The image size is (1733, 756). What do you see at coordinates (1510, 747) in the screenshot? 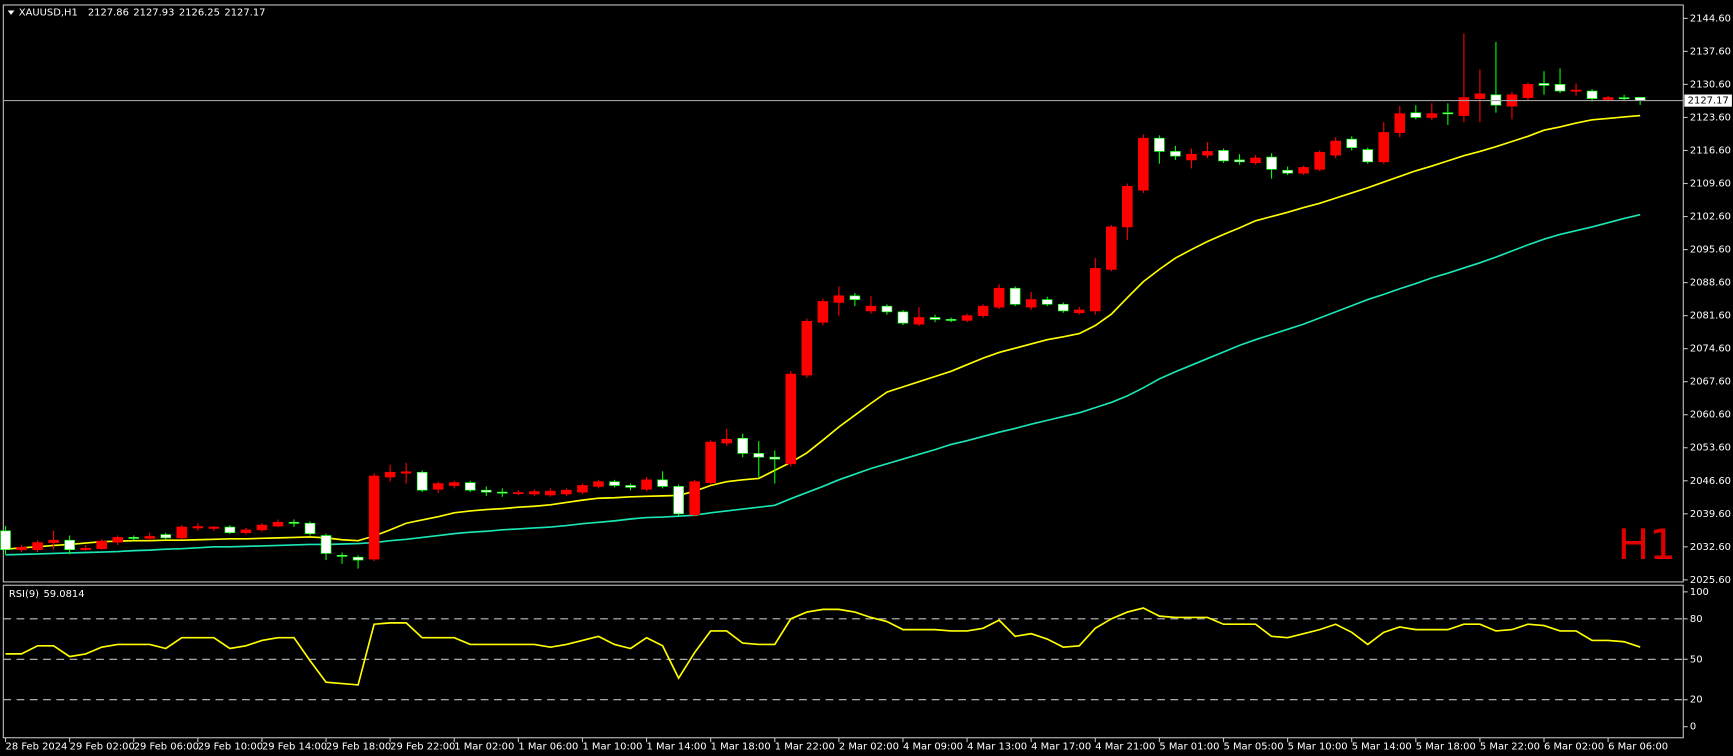
I see `x-tick-label: 5 Mar 22:00` at bounding box center [1510, 747].